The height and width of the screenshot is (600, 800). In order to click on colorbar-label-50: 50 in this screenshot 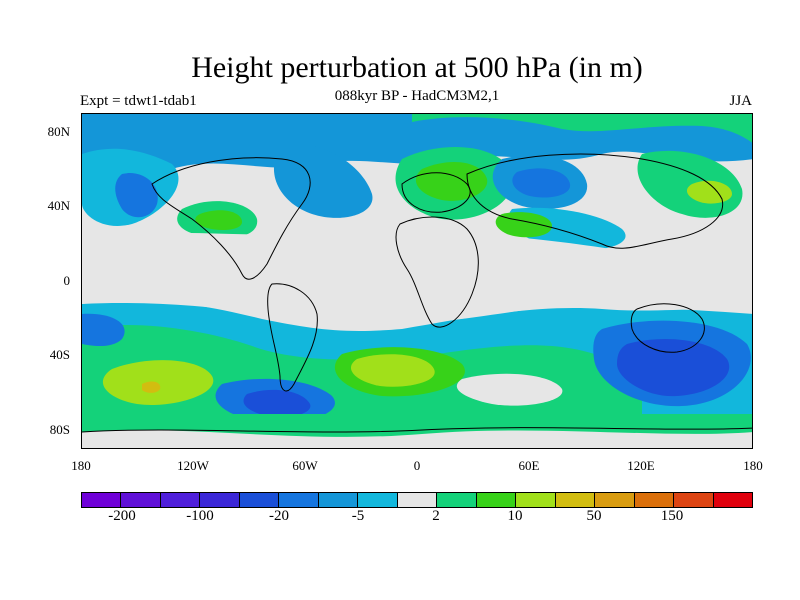, I will do `click(594, 516)`.